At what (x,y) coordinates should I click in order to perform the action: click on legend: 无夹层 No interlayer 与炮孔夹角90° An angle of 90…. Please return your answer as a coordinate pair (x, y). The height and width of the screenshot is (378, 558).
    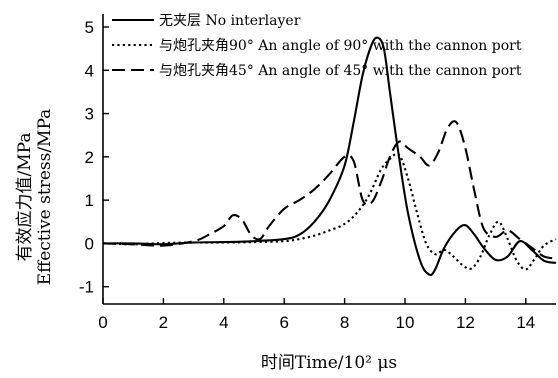
    Looking at the image, I should click on (317, 46).